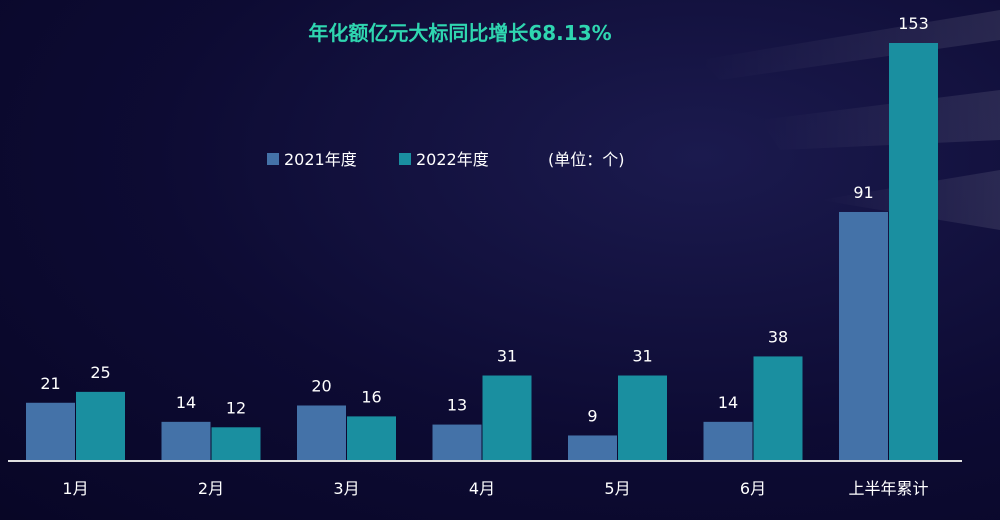 The image size is (1000, 520). I want to click on data-label-2022-1: 12, so click(236, 407).